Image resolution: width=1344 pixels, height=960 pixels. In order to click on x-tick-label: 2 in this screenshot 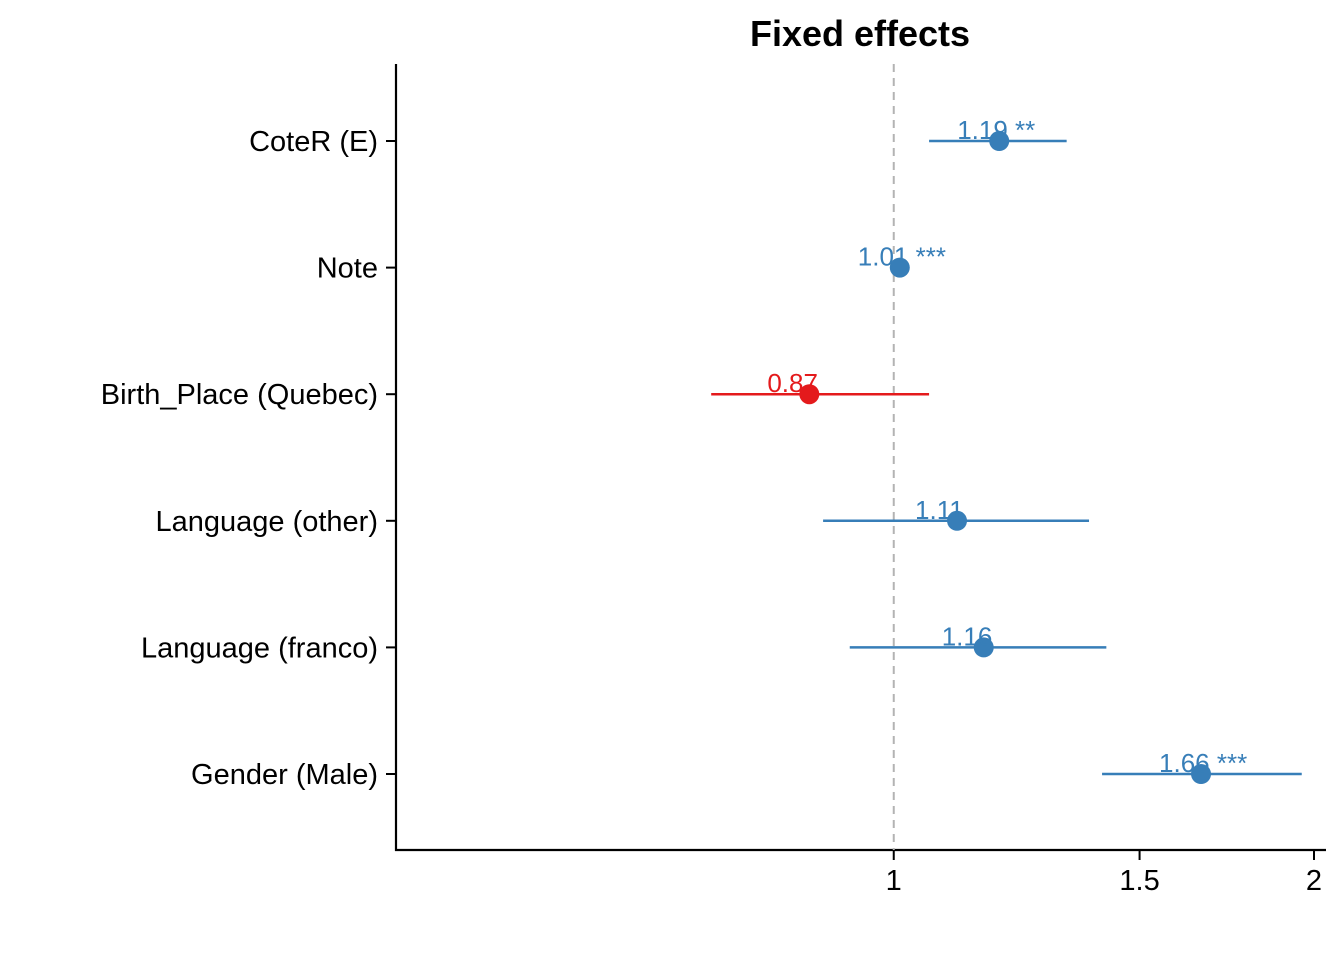, I will do `click(1314, 881)`.